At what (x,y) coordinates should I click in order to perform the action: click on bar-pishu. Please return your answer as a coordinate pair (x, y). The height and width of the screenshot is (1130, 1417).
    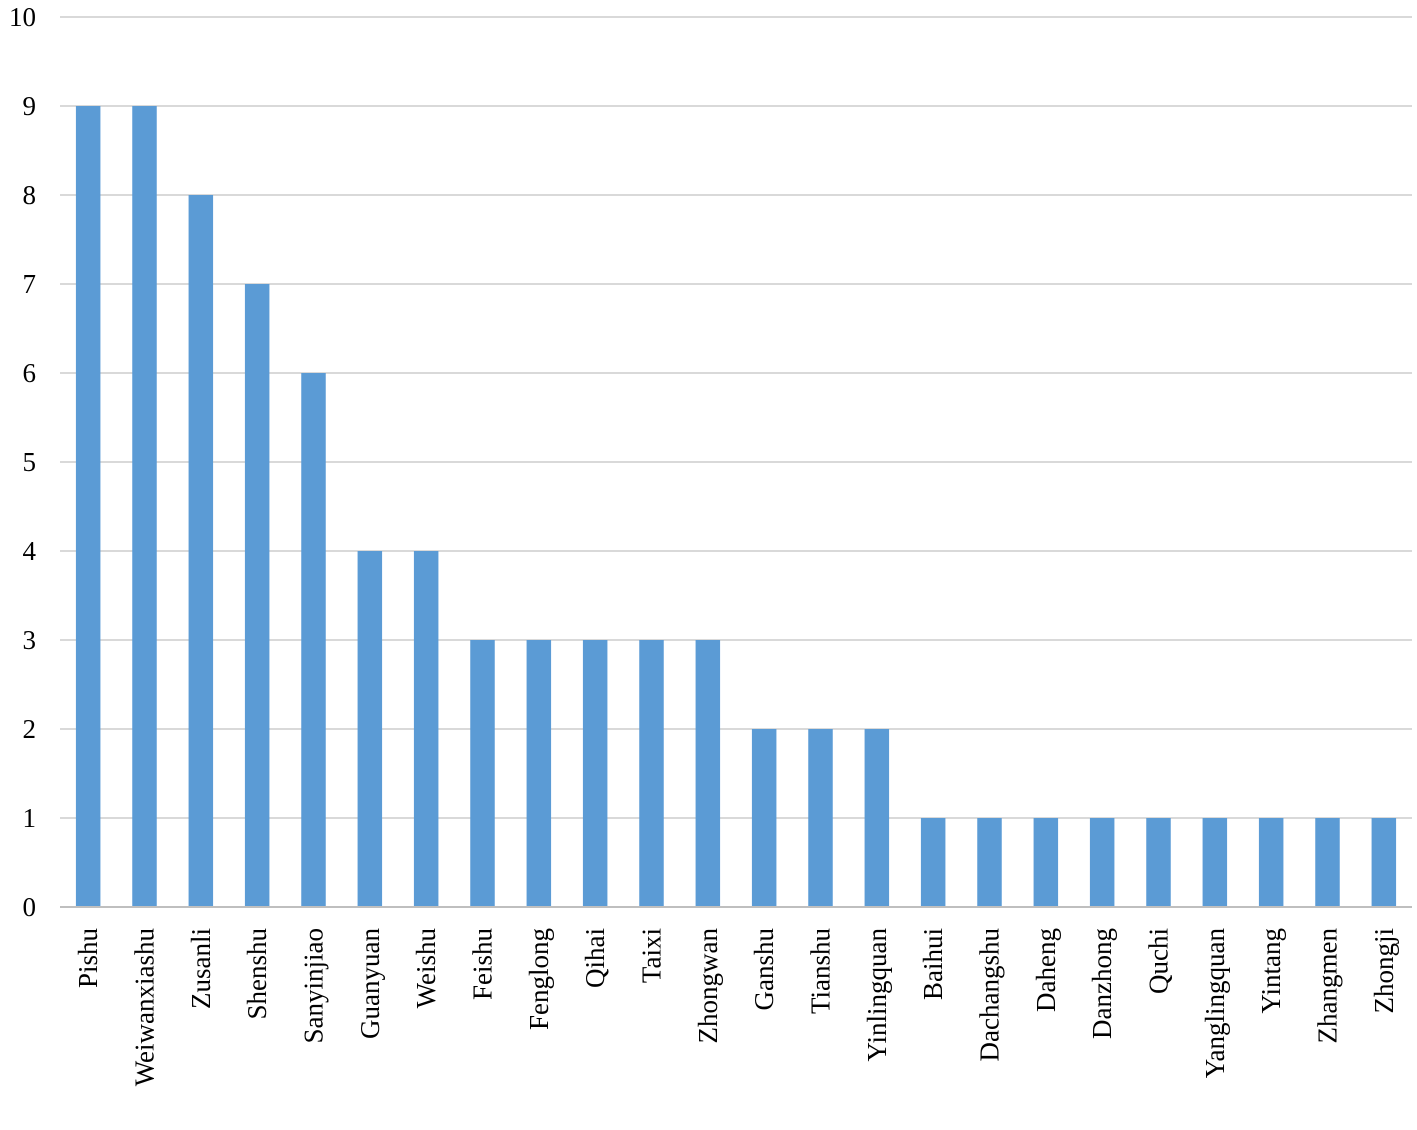
    Looking at the image, I should click on (88, 506).